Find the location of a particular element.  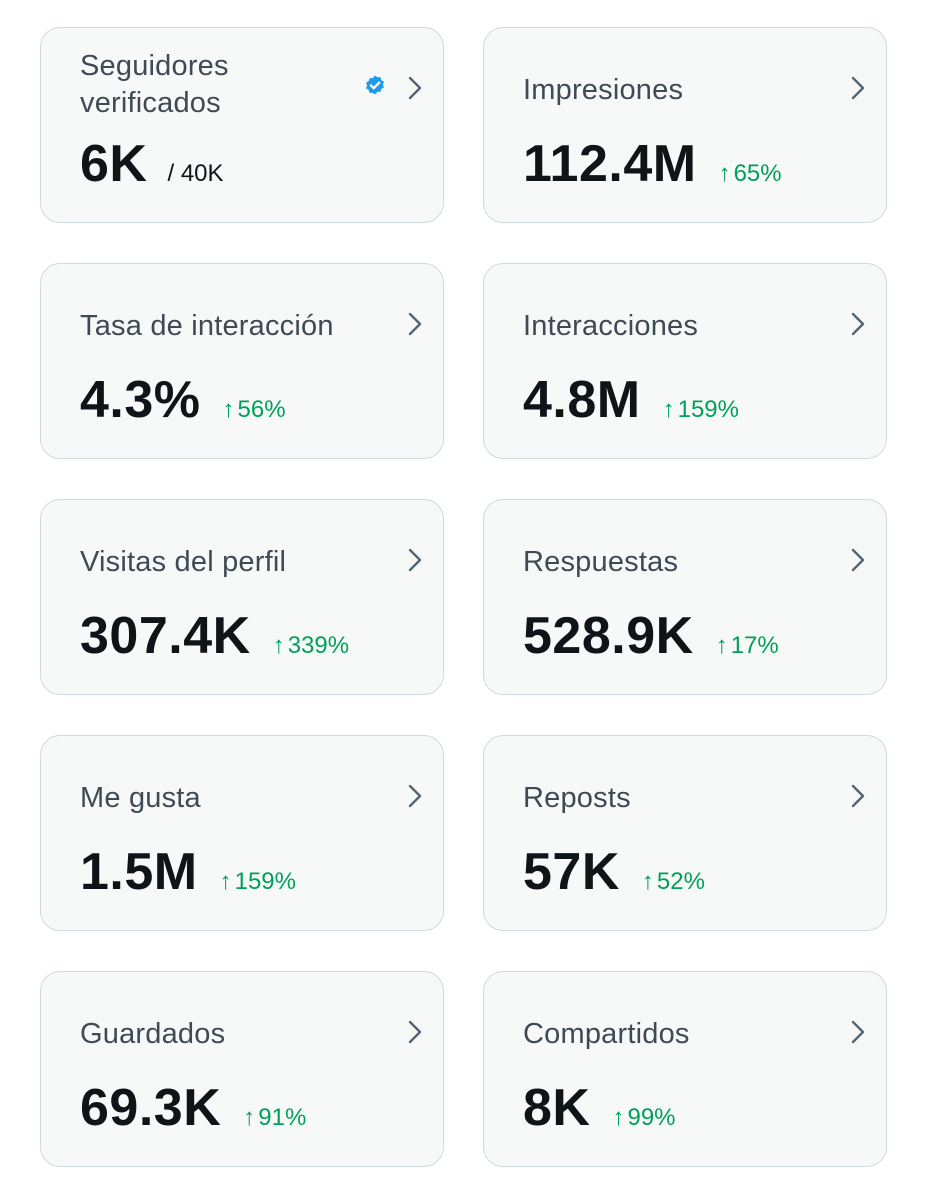

value-row: 307.4K ↑ 339% is located at coordinates (214, 636).